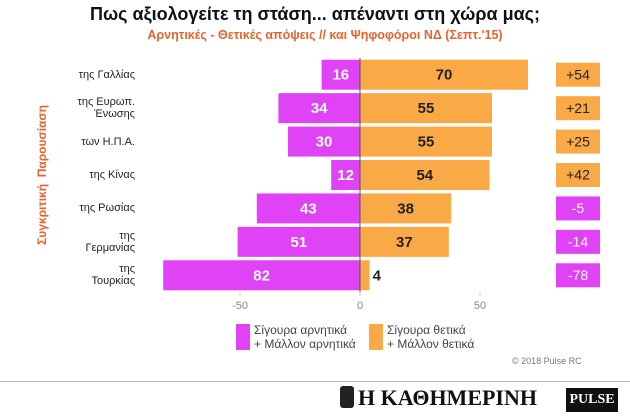 Image resolution: width=630 pixels, height=420 pixels. Describe the element at coordinates (592, 400) in the screenshot. I see `logo: PULSE` at that location.